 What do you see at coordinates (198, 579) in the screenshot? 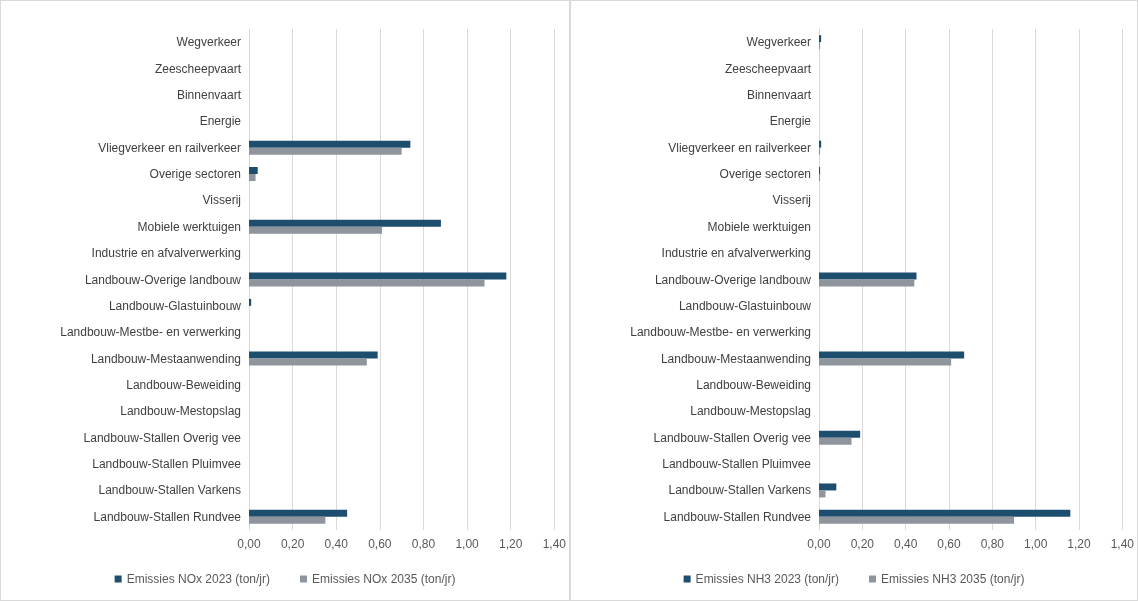
I see `legend-label: Emissies NOx 2023 (ton/jr)` at bounding box center [198, 579].